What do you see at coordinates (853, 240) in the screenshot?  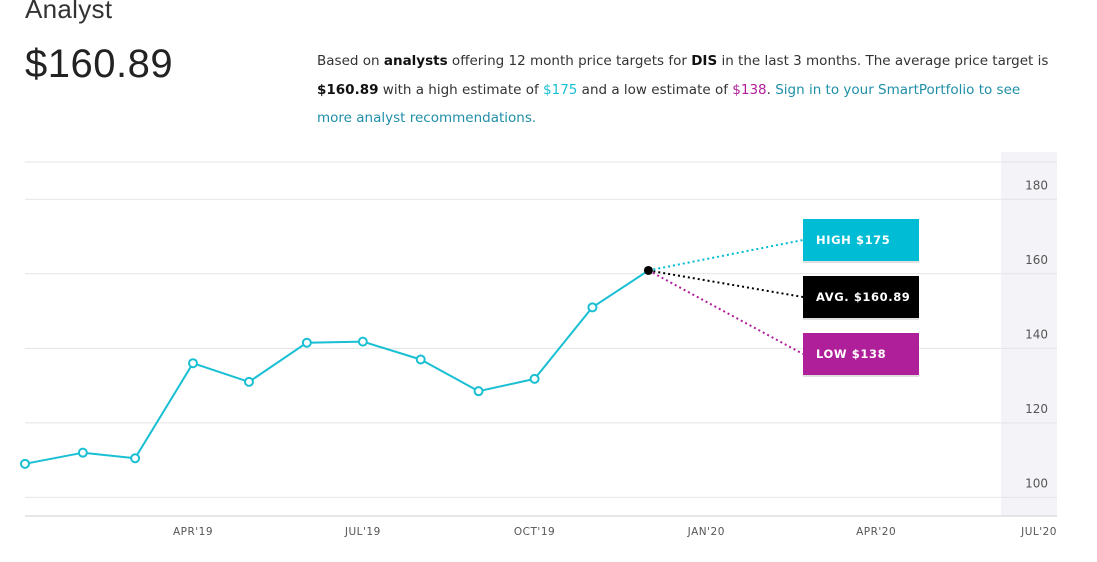 I see `projection-label-high: HIGH $175` at bounding box center [853, 240].